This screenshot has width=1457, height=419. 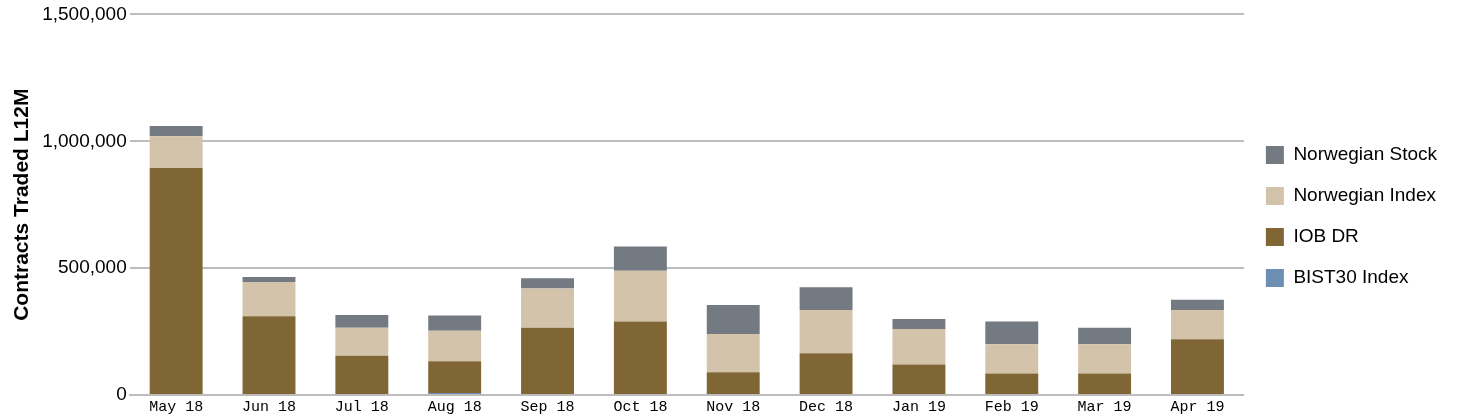 What do you see at coordinates (84, 13) in the screenshot?
I see `y-tick-label: 1,500,000` at bounding box center [84, 13].